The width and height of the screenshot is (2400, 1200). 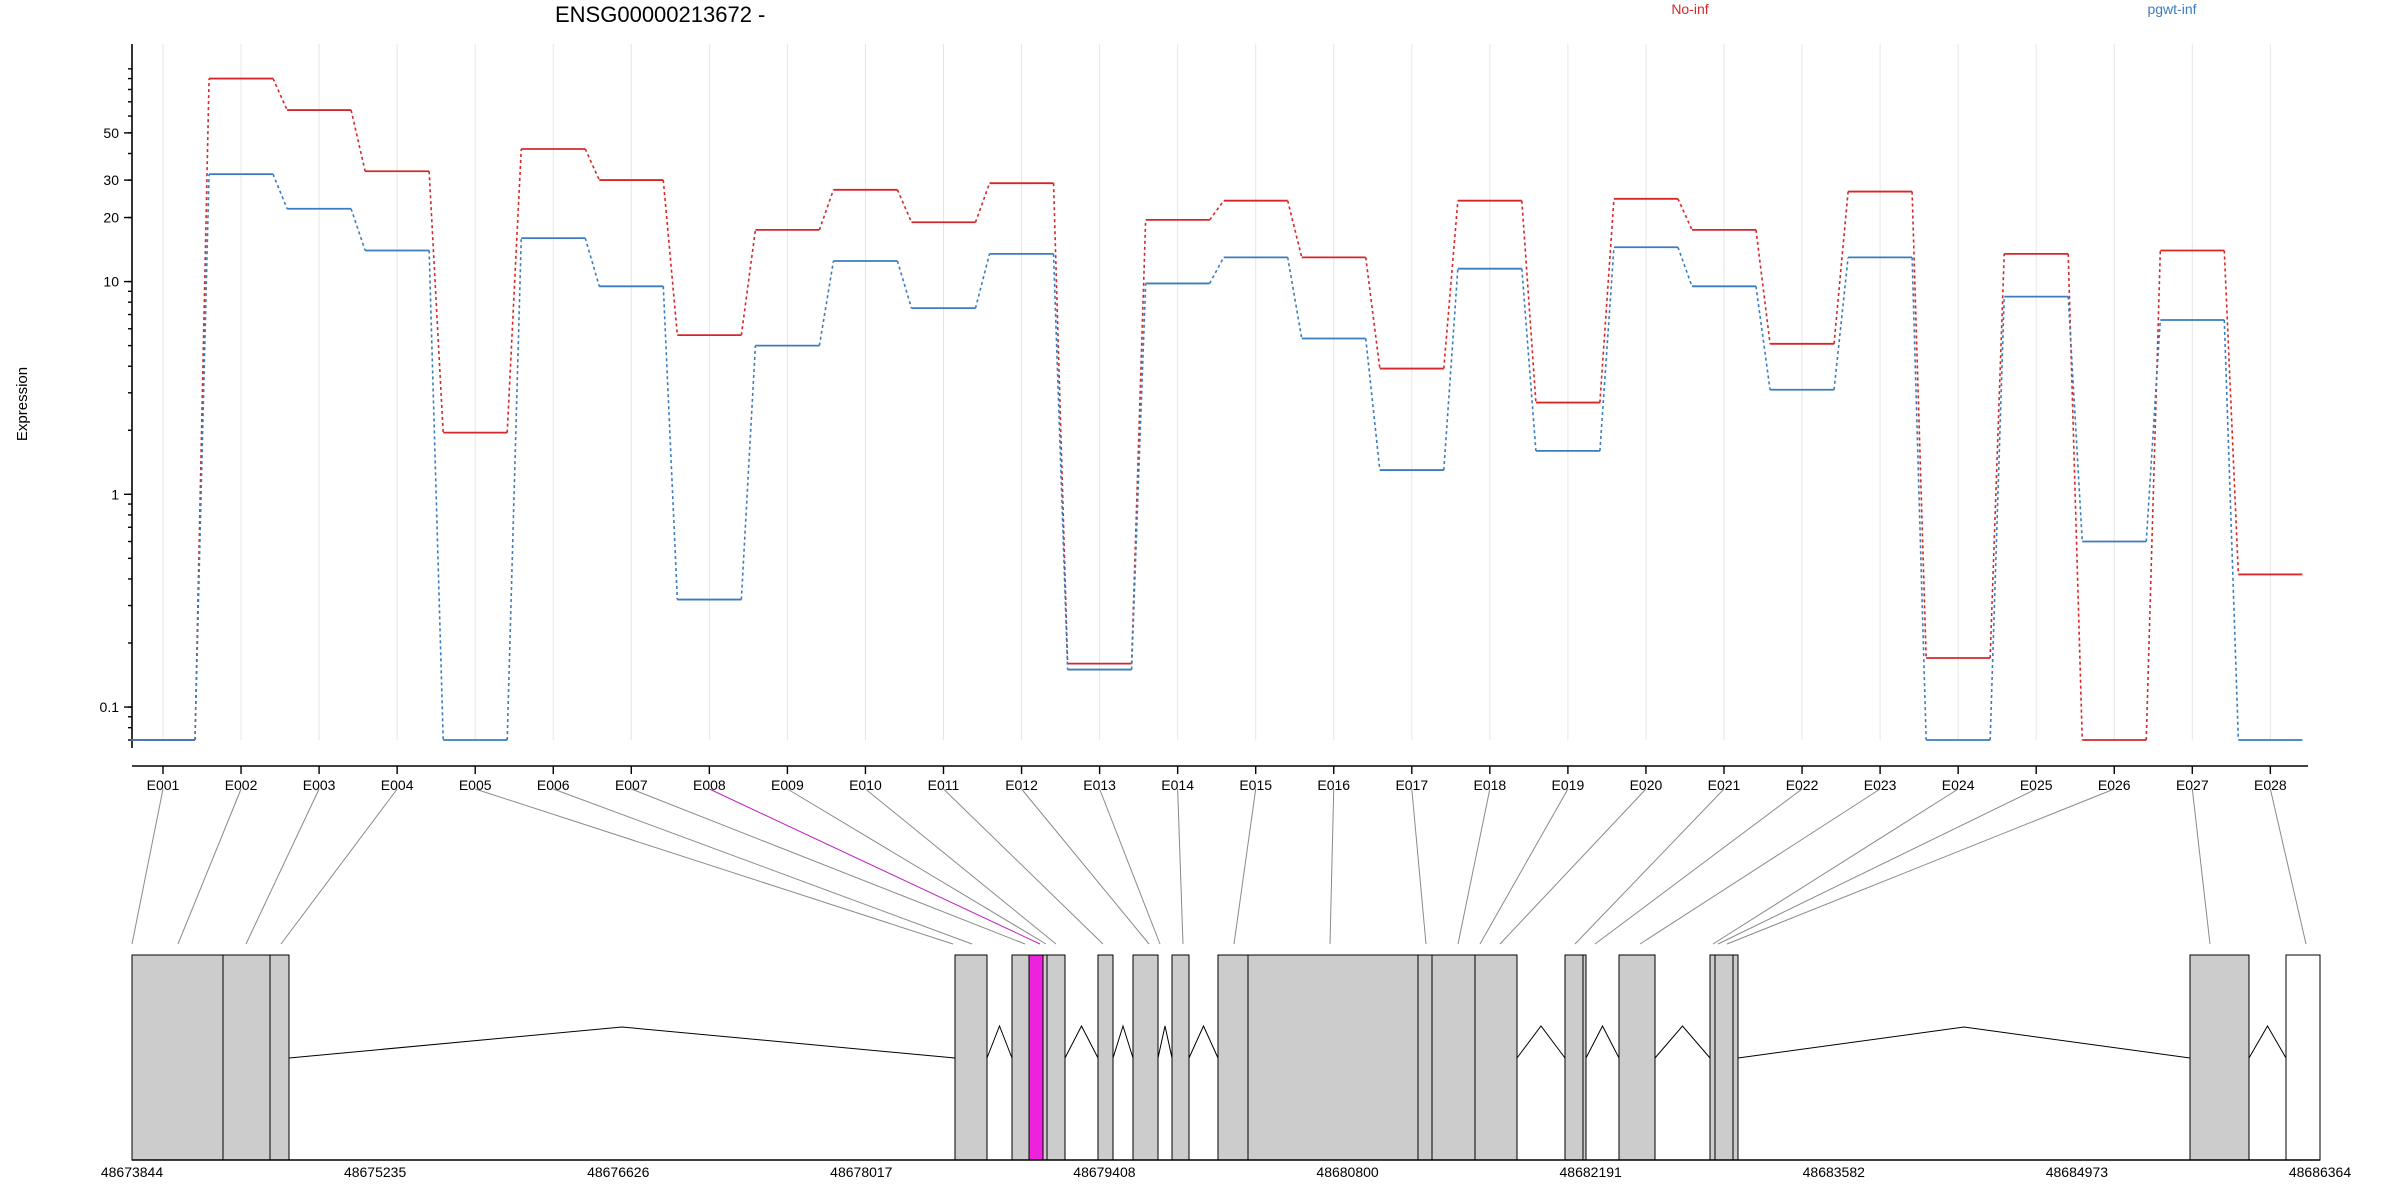 What do you see at coordinates (111, 180) in the screenshot?
I see `y-tick-label: 30` at bounding box center [111, 180].